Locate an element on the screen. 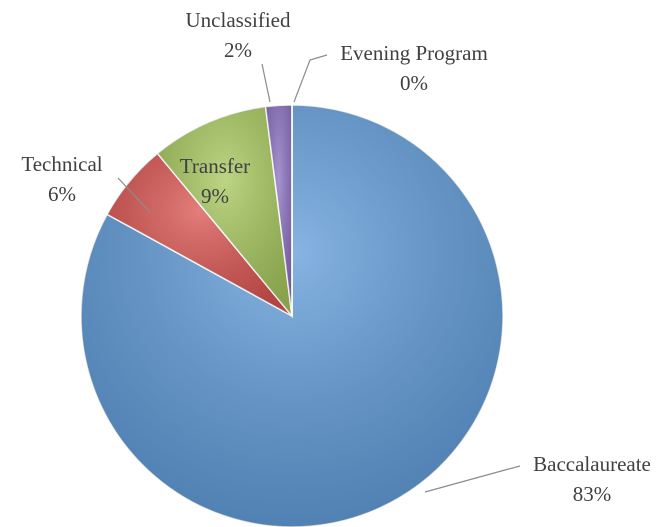 This screenshot has width=662, height=527. slice-value-label: 0% is located at coordinates (414, 83).